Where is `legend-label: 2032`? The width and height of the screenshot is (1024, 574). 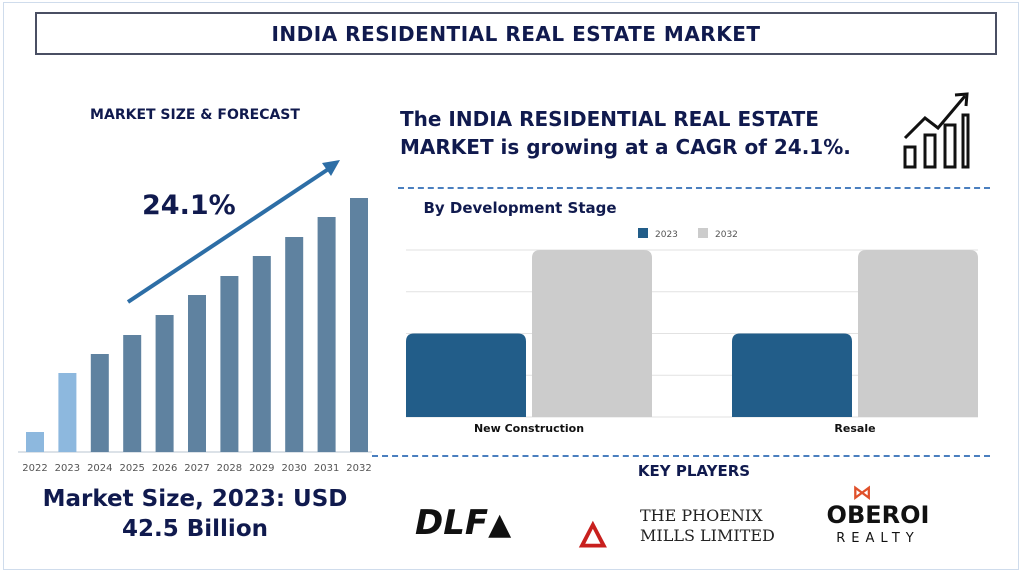
legend-label: 2032 is located at coordinates (726, 235).